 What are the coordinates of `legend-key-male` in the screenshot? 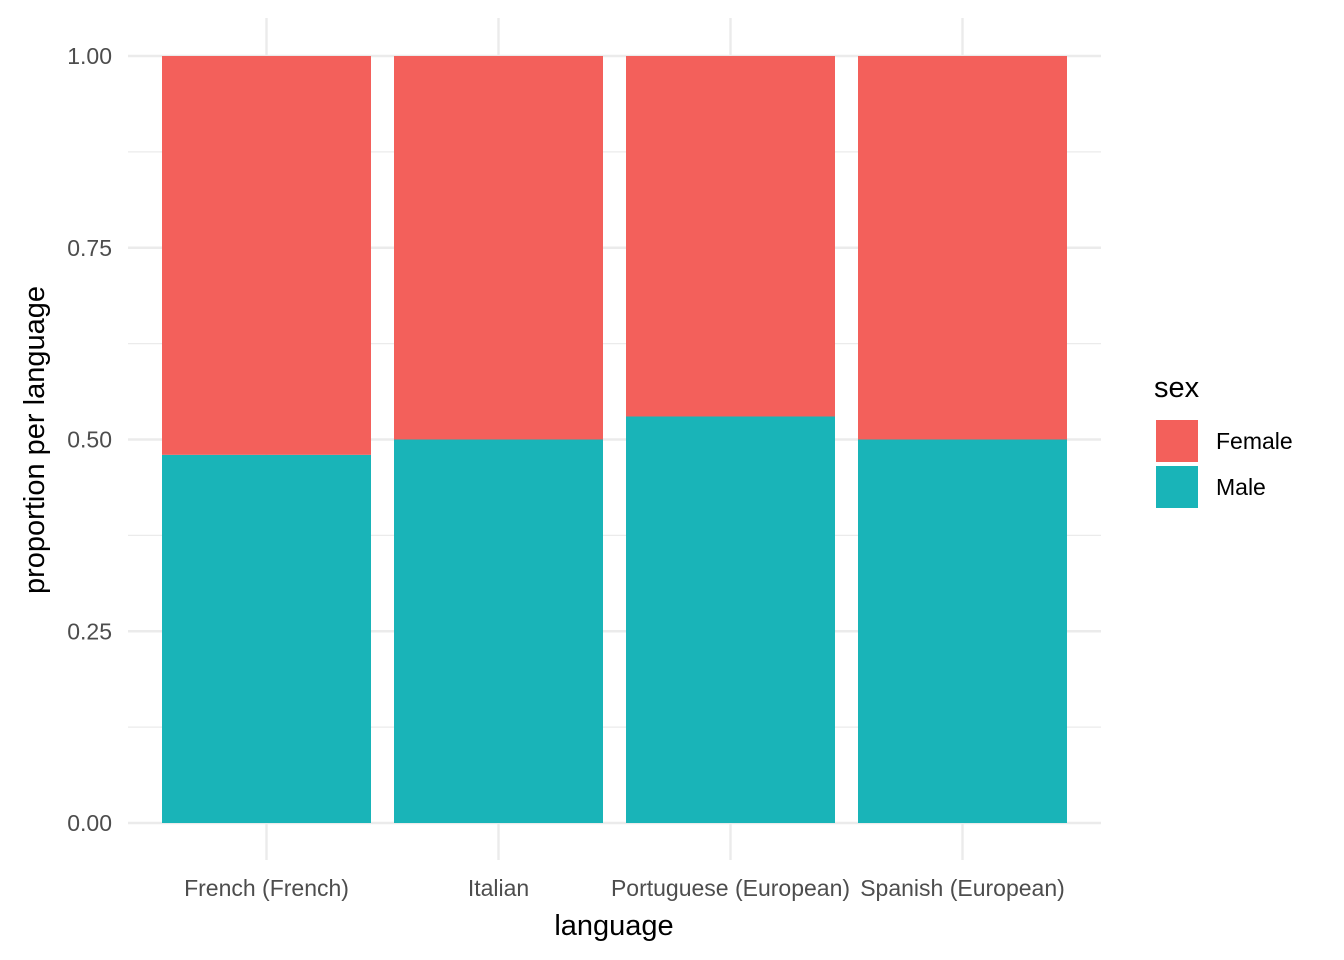 It's located at (1177, 487).